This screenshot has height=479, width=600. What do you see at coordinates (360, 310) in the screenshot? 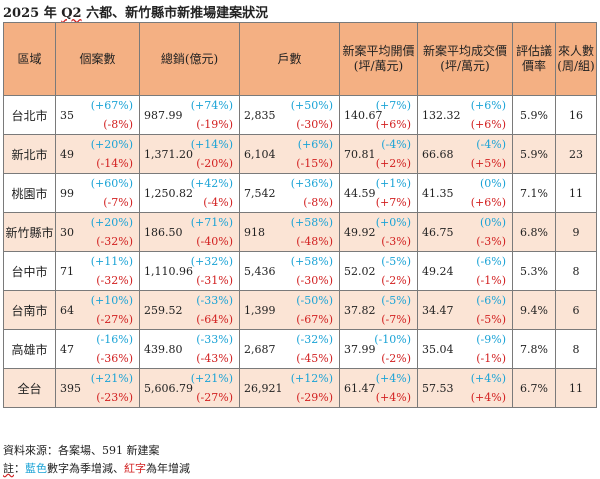
I see `cell-ask-value: 37.82` at bounding box center [360, 310].